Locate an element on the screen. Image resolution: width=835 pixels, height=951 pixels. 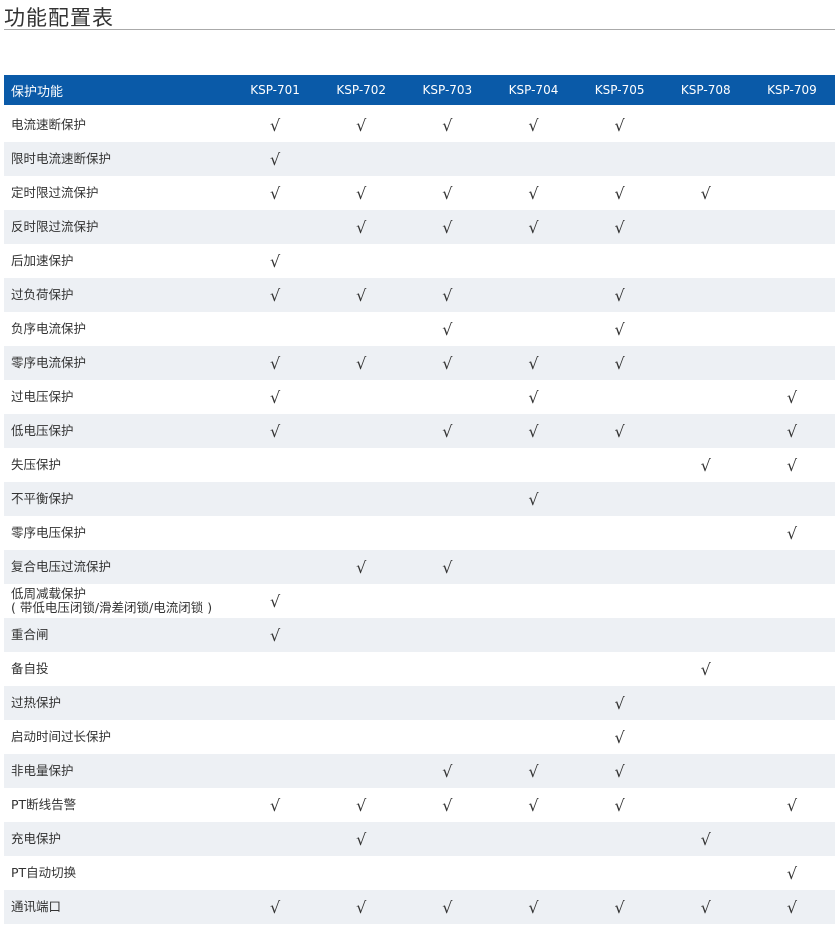
page-title: 功能配置表 is located at coordinates (59, 18).